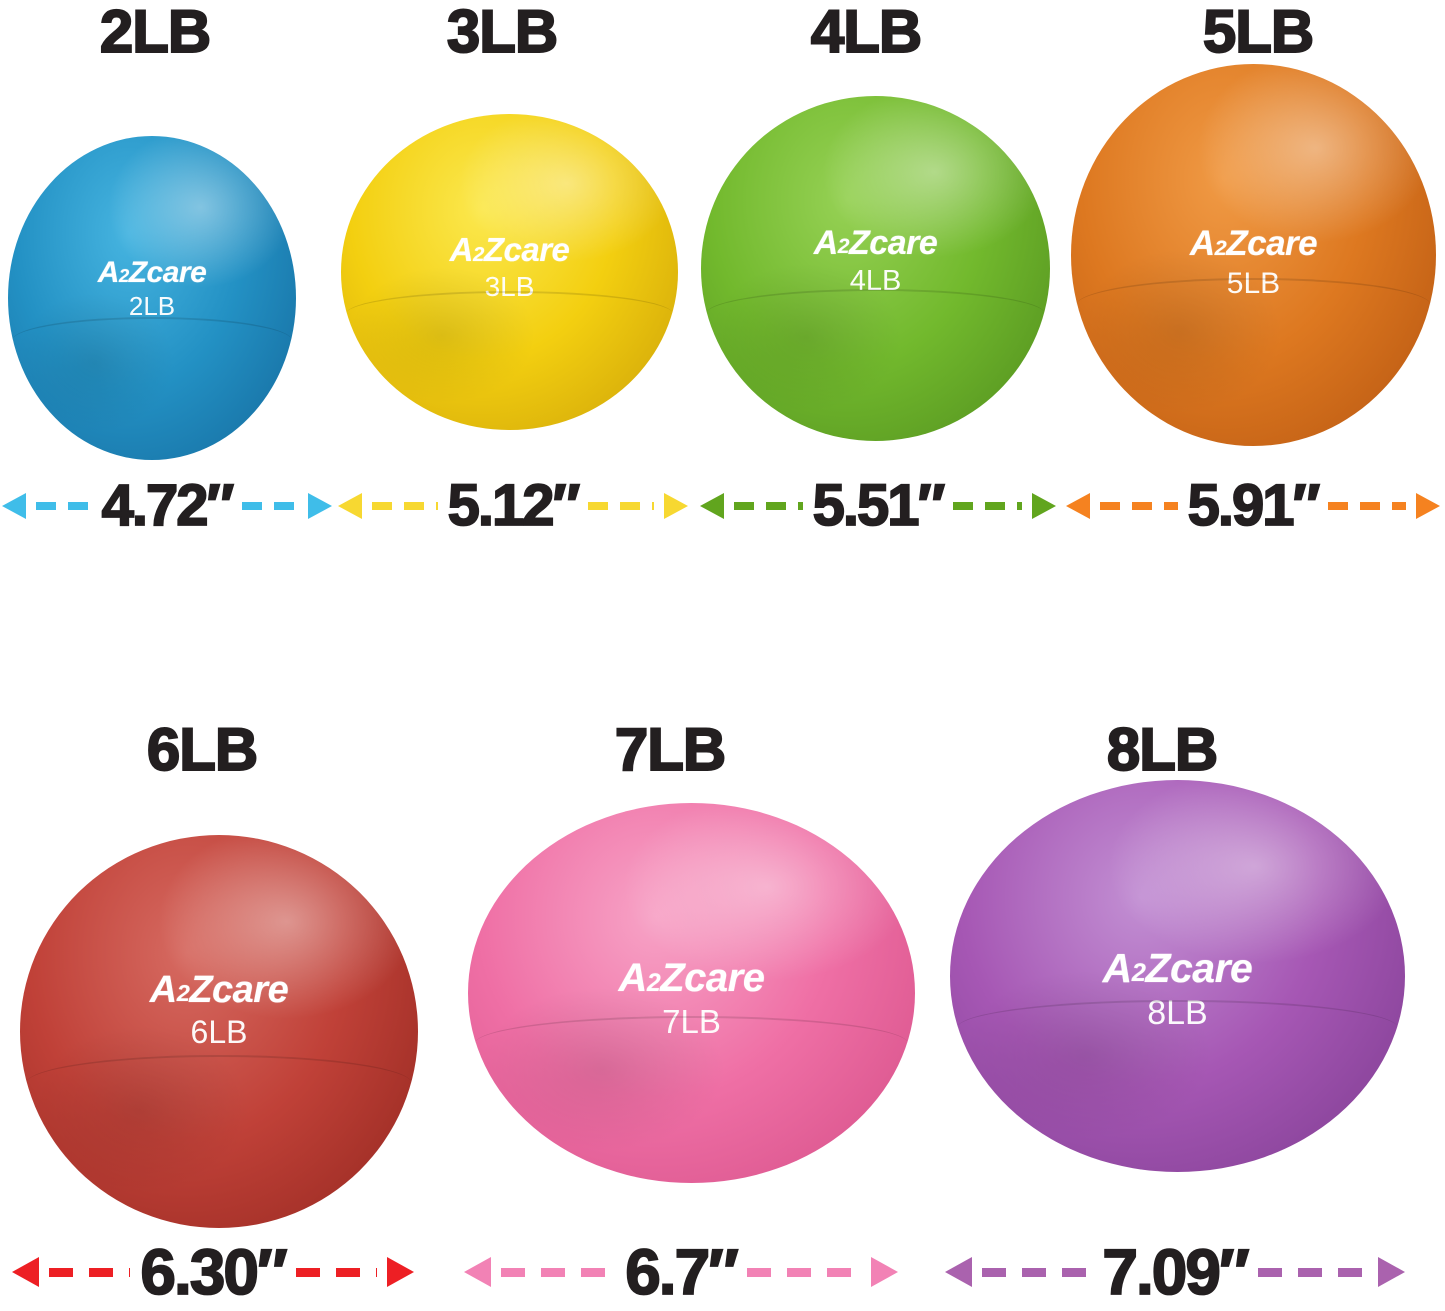  I want to click on diameter-measure-8lb: 7.09″, so click(1175, 1272).